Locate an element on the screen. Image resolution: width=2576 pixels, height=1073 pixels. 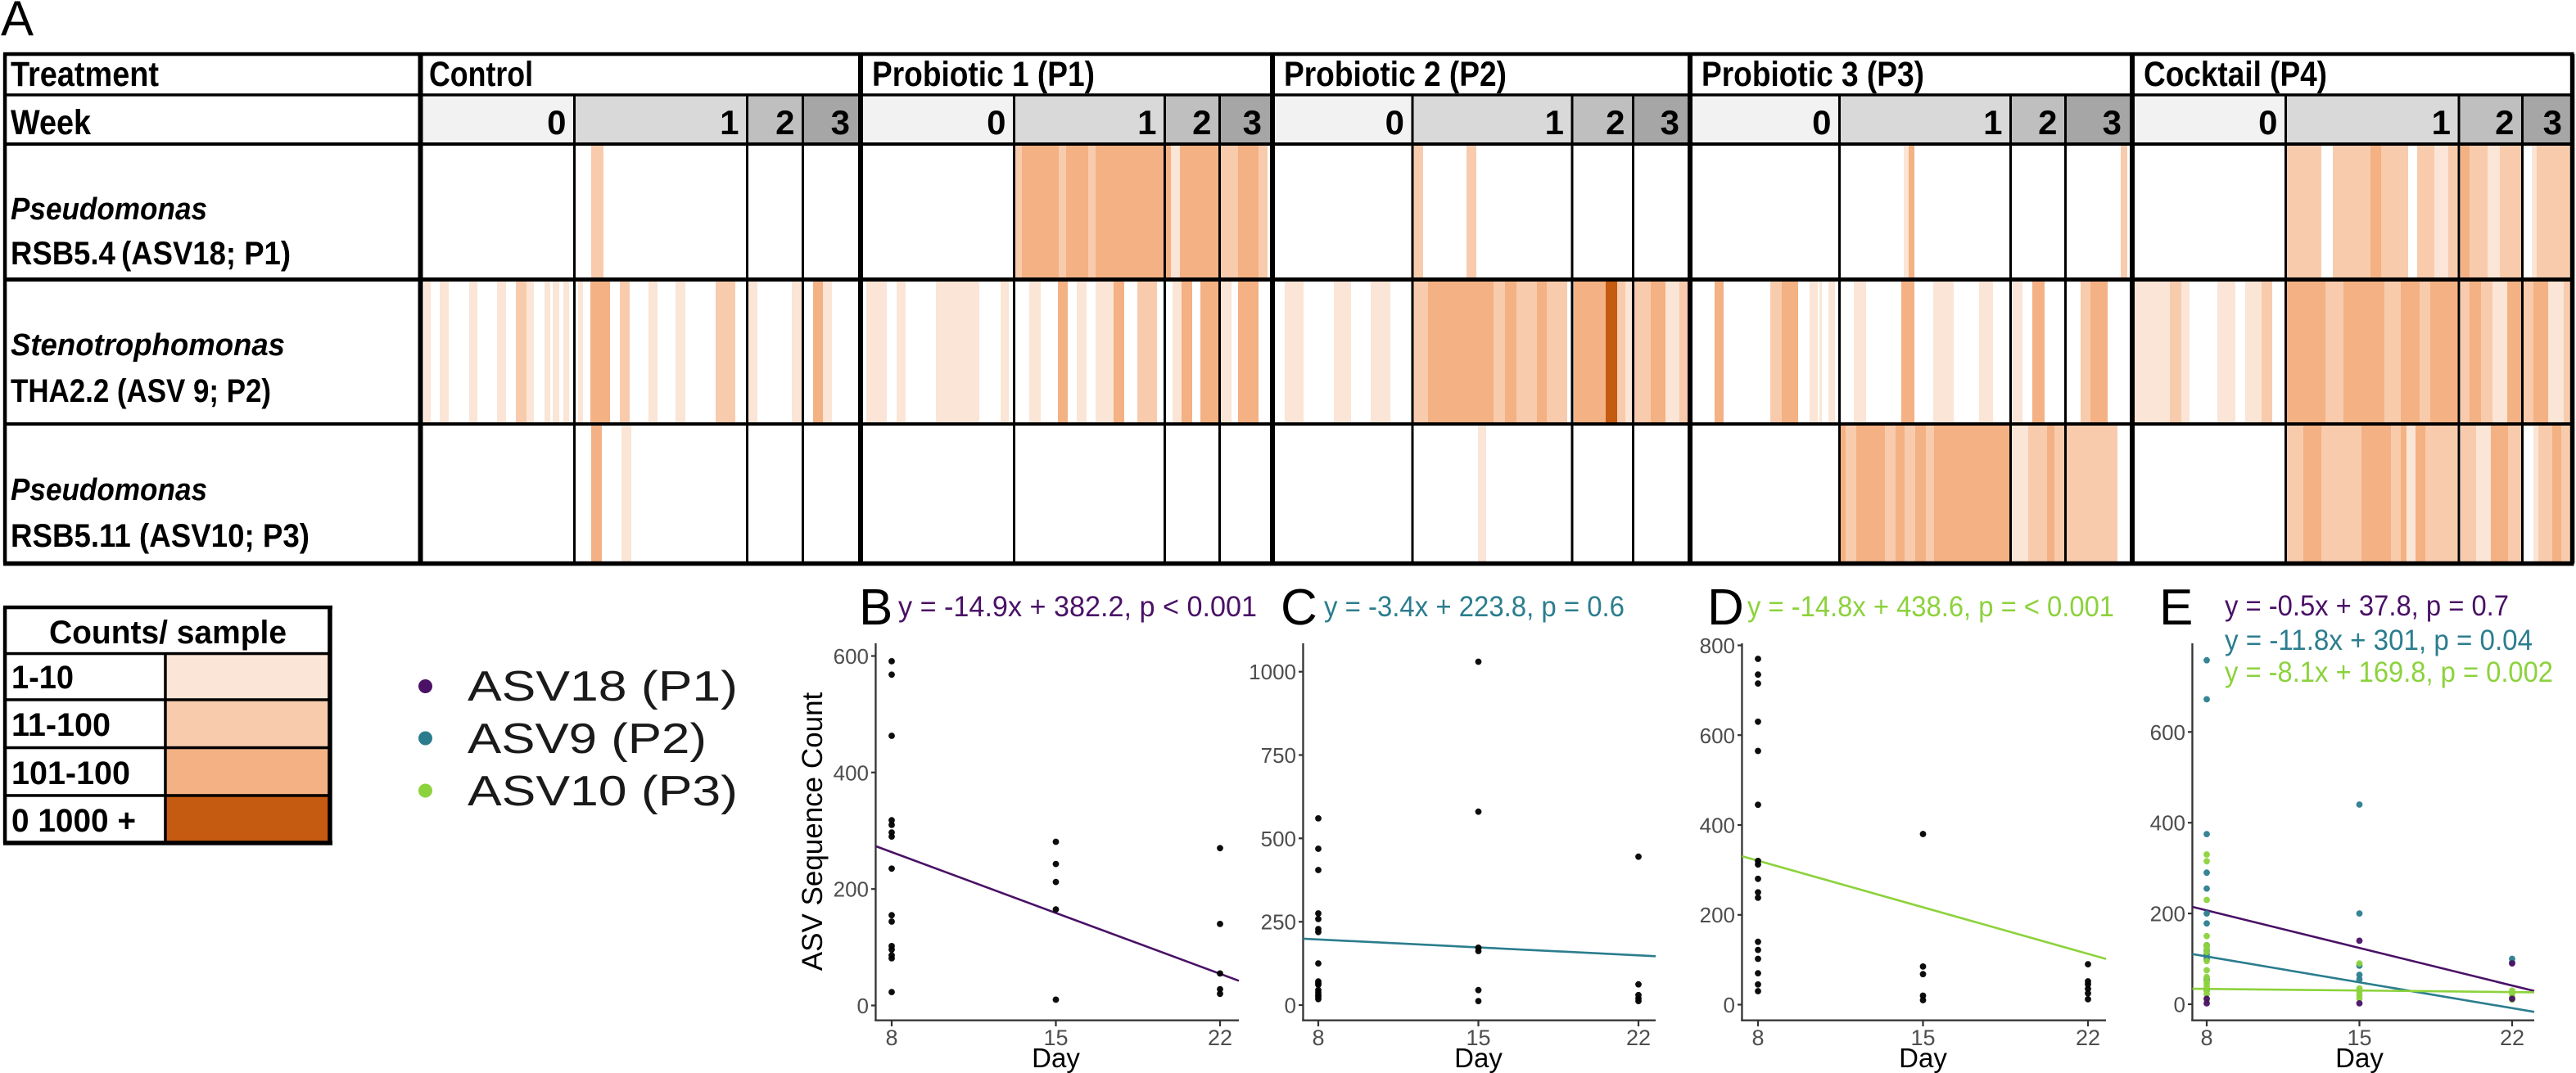
svg-text: Control is located at coordinates (481, 74).